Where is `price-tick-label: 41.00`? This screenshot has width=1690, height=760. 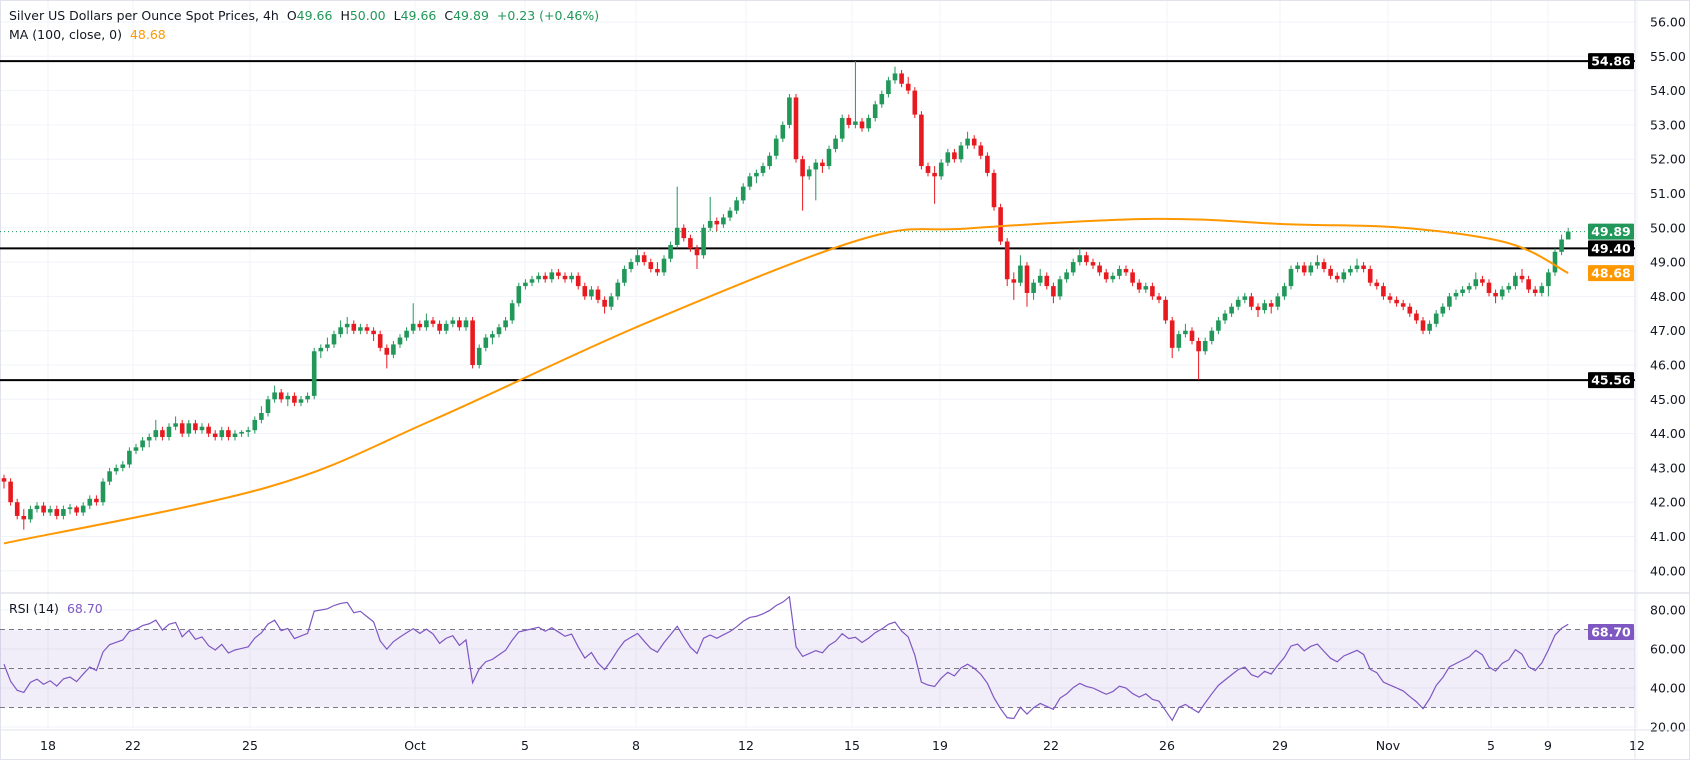
price-tick-label: 41.00 is located at coordinates (1668, 536).